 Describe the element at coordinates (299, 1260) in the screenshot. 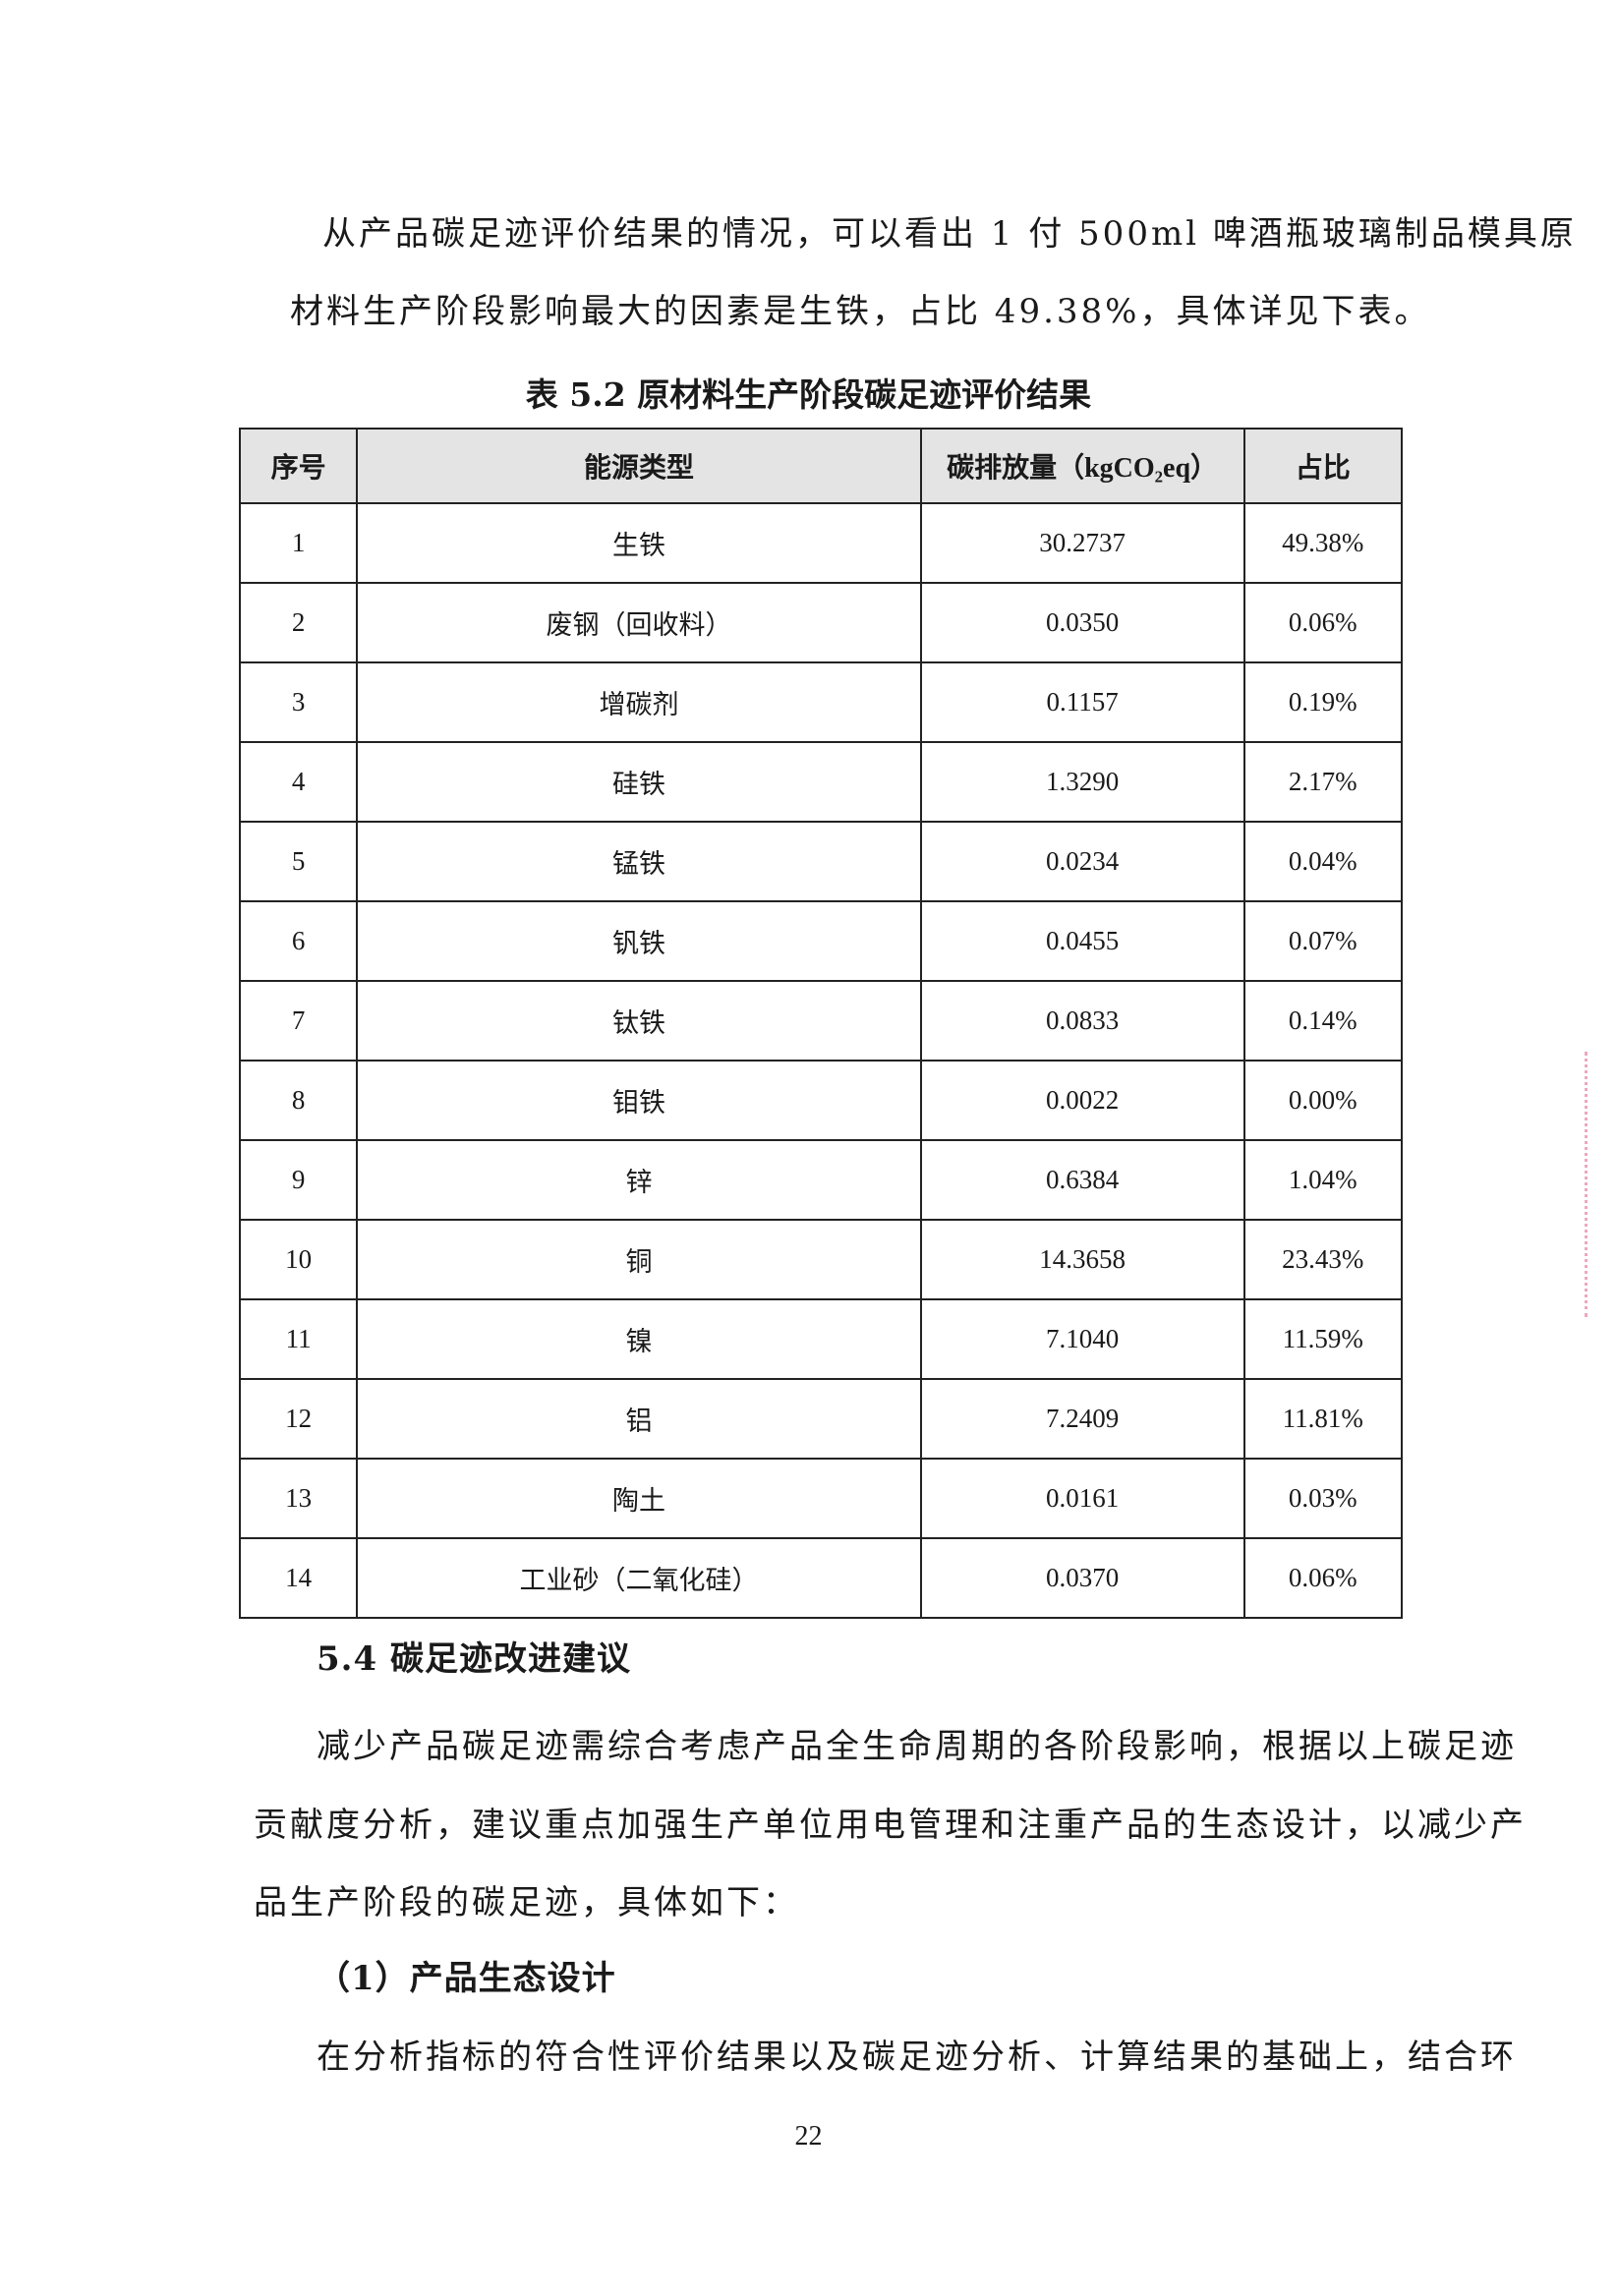

I see `cell-index: 10` at that location.